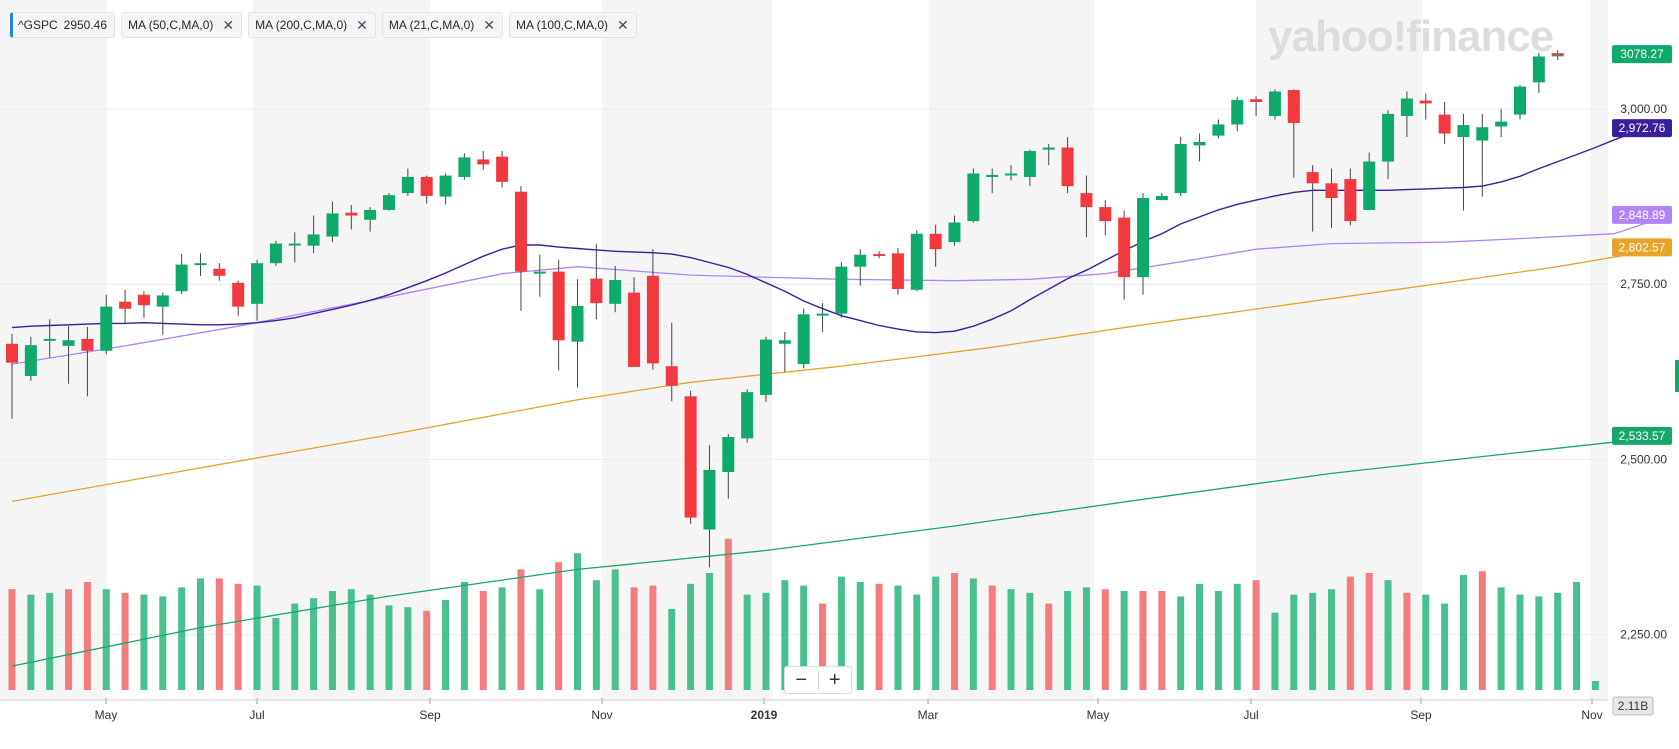  What do you see at coordinates (442, 25) in the screenshot?
I see `study-chip-ma21: MA (21,C,MA,0) ✕` at bounding box center [442, 25].